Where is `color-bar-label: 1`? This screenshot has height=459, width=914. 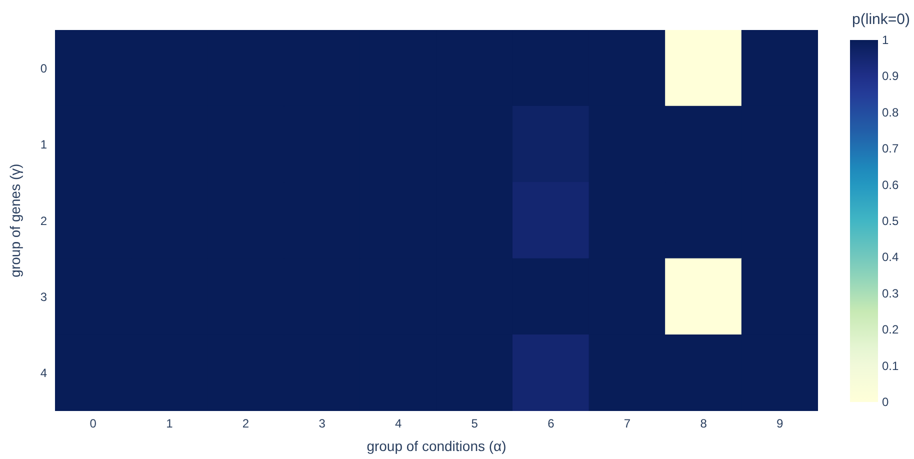
color-bar-label: 1 is located at coordinates (885, 40).